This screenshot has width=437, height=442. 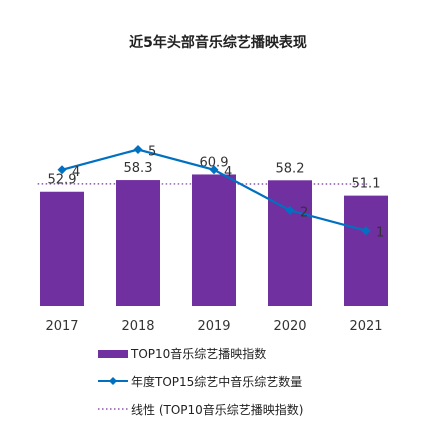 What do you see at coordinates (366, 231) in the screenshot?
I see `line-marker-2021` at bounding box center [366, 231].